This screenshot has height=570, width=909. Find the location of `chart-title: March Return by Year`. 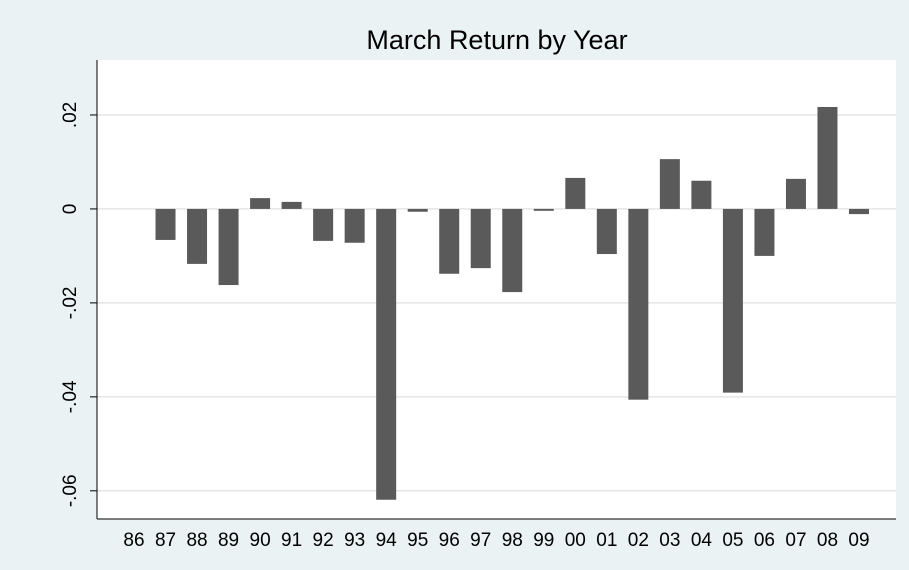

chart-title: March Return by Year is located at coordinates (496, 40).